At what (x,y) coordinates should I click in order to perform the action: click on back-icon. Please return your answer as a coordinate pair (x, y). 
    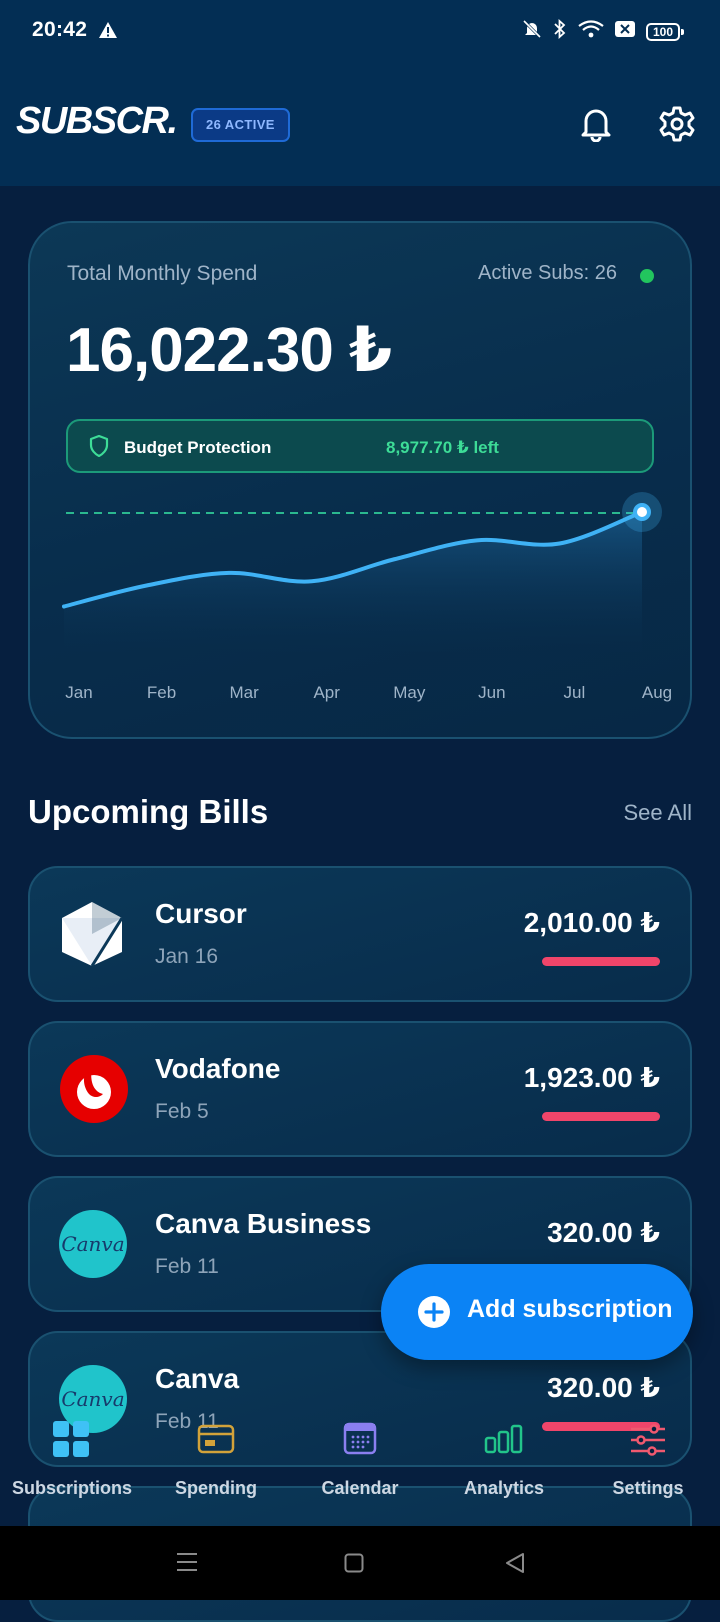
    Looking at the image, I should click on (515, 1565).